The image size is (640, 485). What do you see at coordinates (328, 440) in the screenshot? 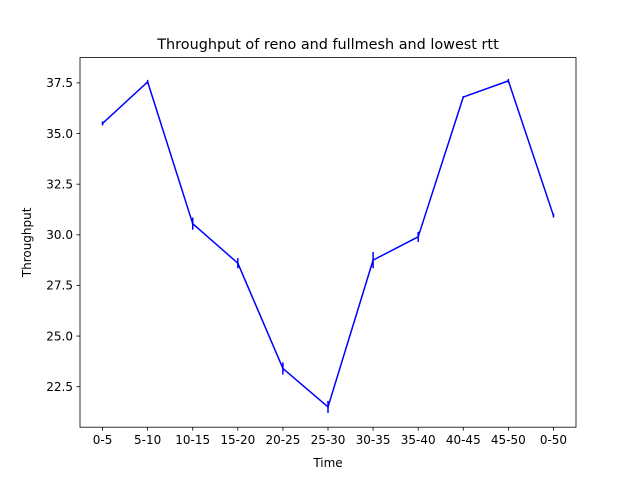
I see `x-tick-label: 25-30` at bounding box center [328, 440].